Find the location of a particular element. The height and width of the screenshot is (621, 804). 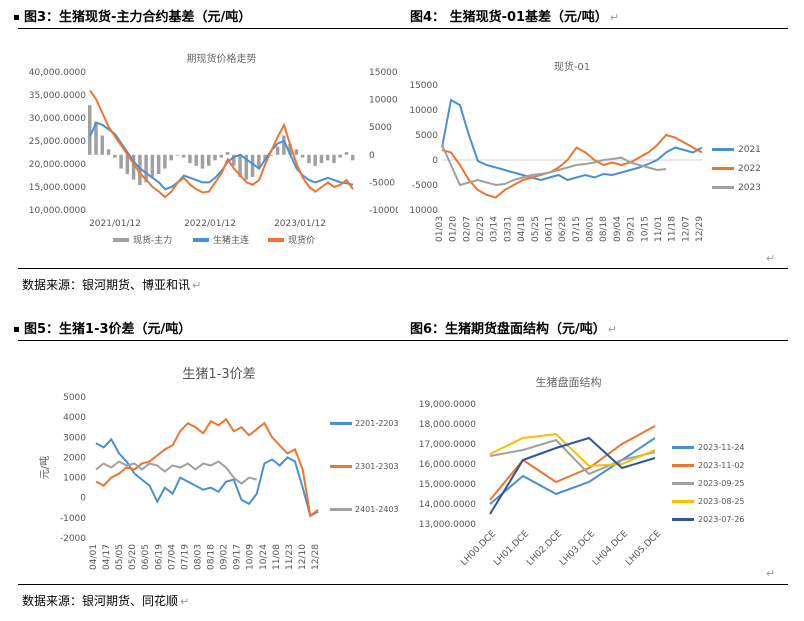

y-tick-label: -5000 is located at coordinates (425, 186).